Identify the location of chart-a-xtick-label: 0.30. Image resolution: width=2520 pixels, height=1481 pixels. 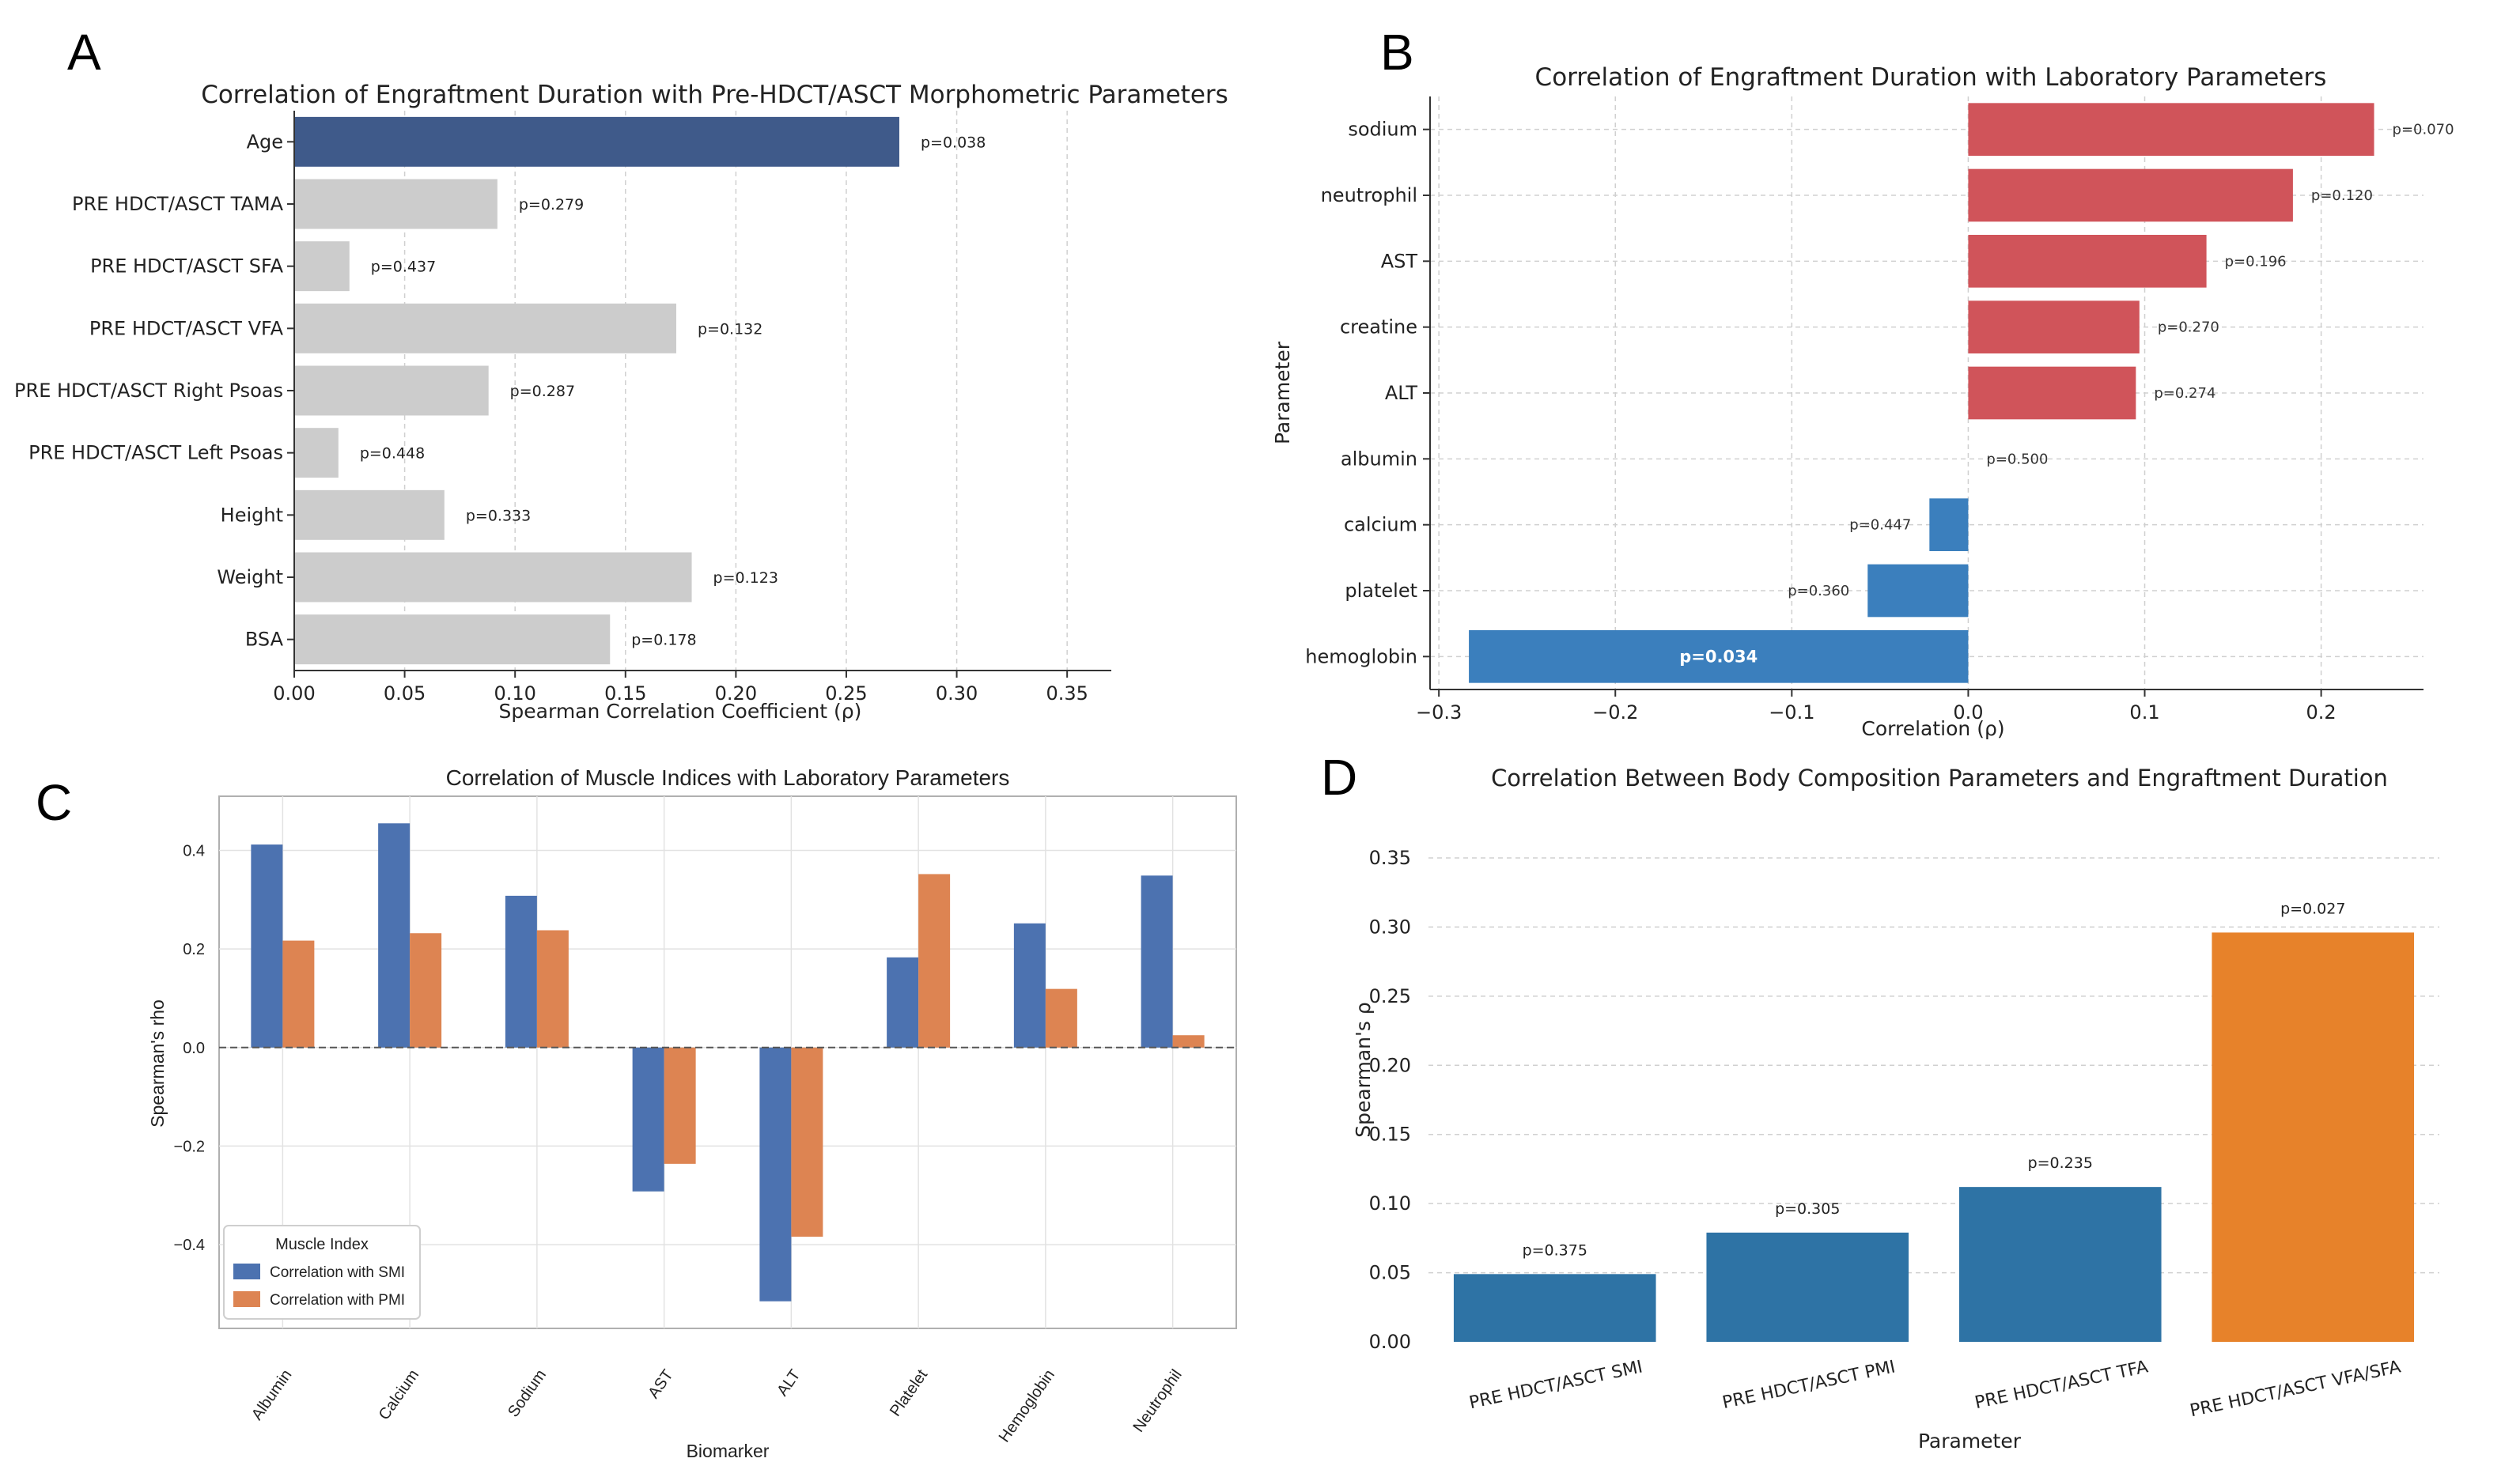
(957, 693).